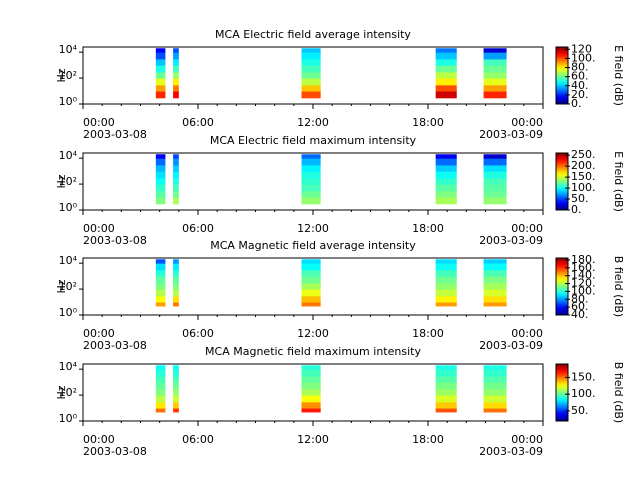 This screenshot has height=480, width=640. What do you see at coordinates (68, 286) in the screenshot?
I see `y-tick-label: 10²` at bounding box center [68, 286].